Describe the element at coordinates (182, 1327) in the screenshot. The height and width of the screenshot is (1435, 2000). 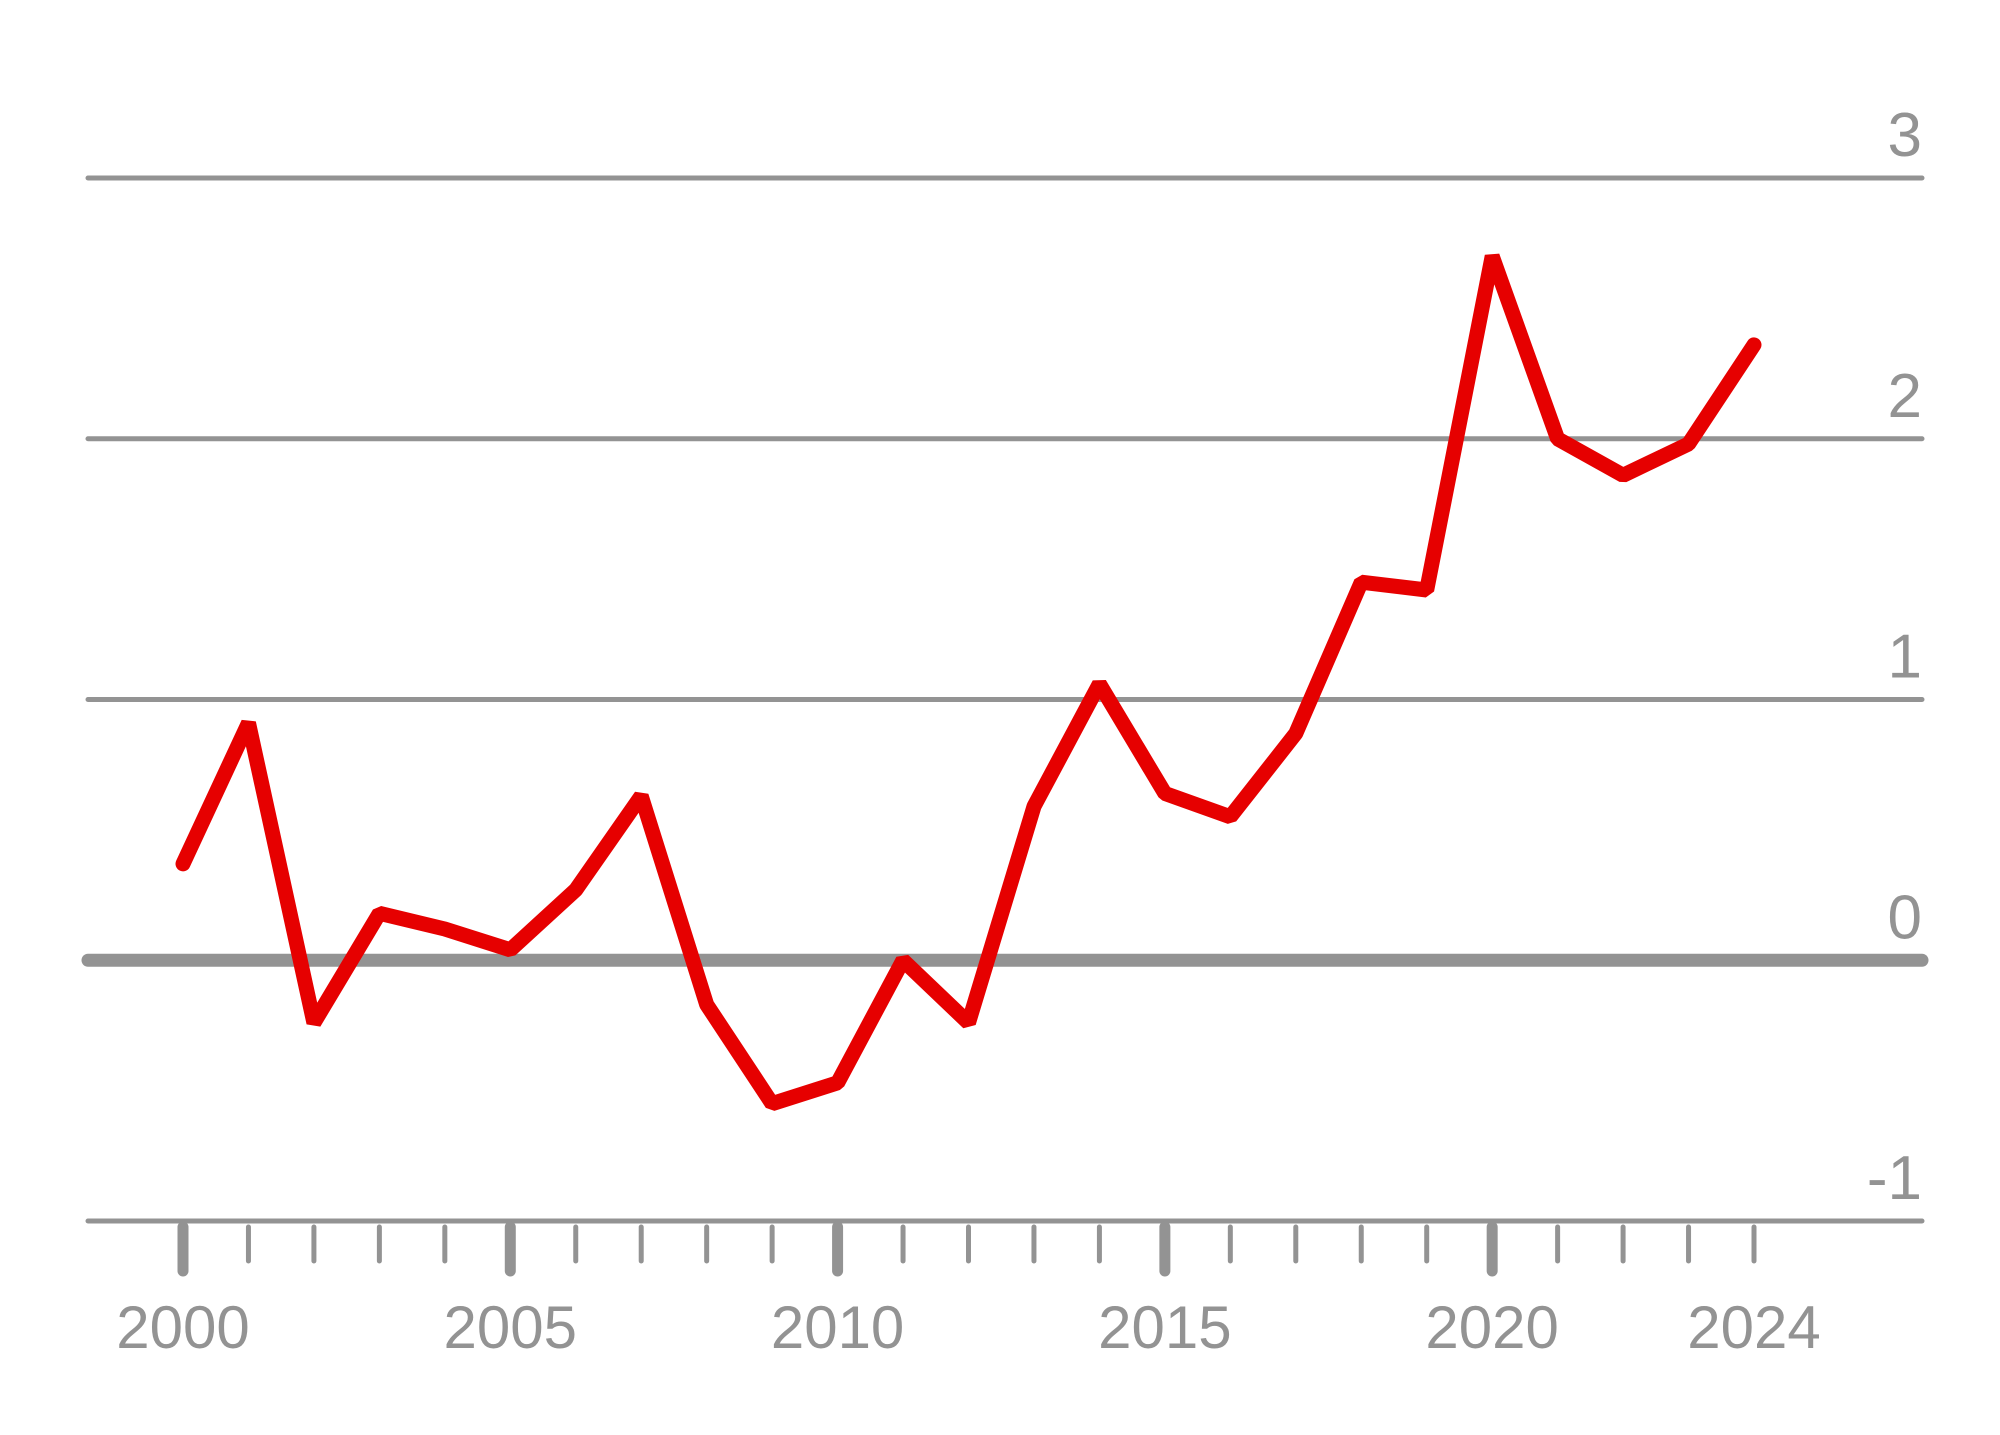
I see `x-tick-label: 2000` at that location.